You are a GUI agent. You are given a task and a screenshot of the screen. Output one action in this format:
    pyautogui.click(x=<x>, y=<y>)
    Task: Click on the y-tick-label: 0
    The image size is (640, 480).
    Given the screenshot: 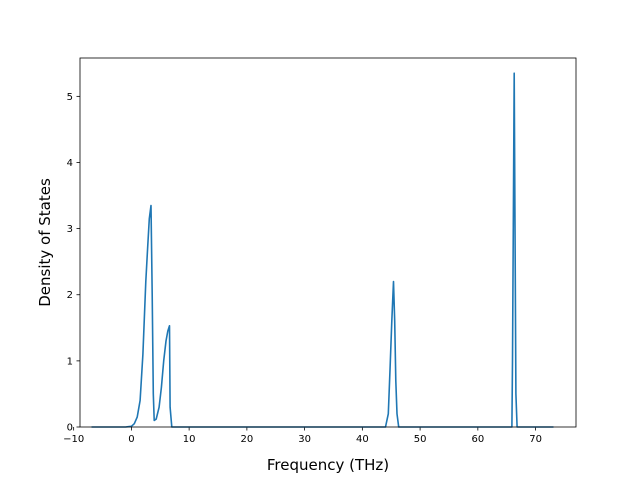 What is the action you would take?
    pyautogui.click(x=70, y=428)
    